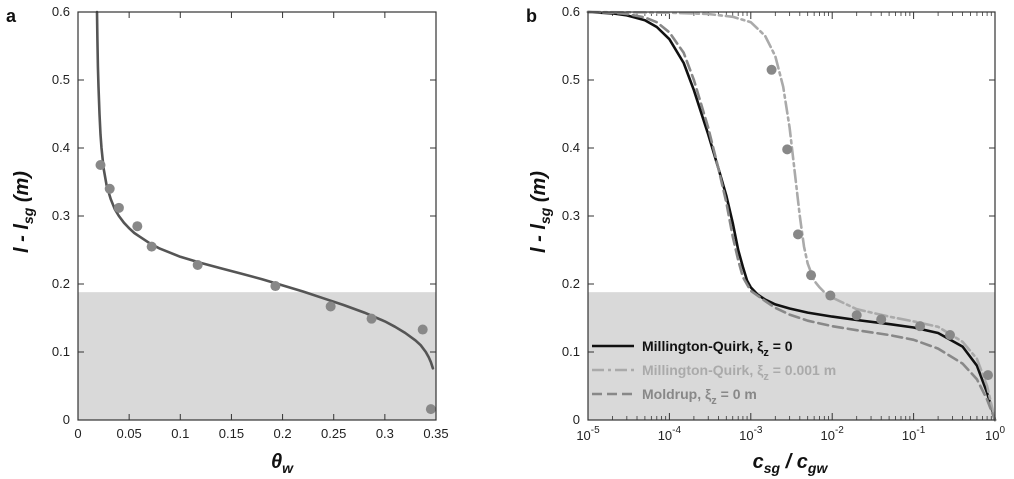  Describe the element at coordinates (66, 419) in the screenshot. I see `panel-a-ytick-label: 0` at that location.